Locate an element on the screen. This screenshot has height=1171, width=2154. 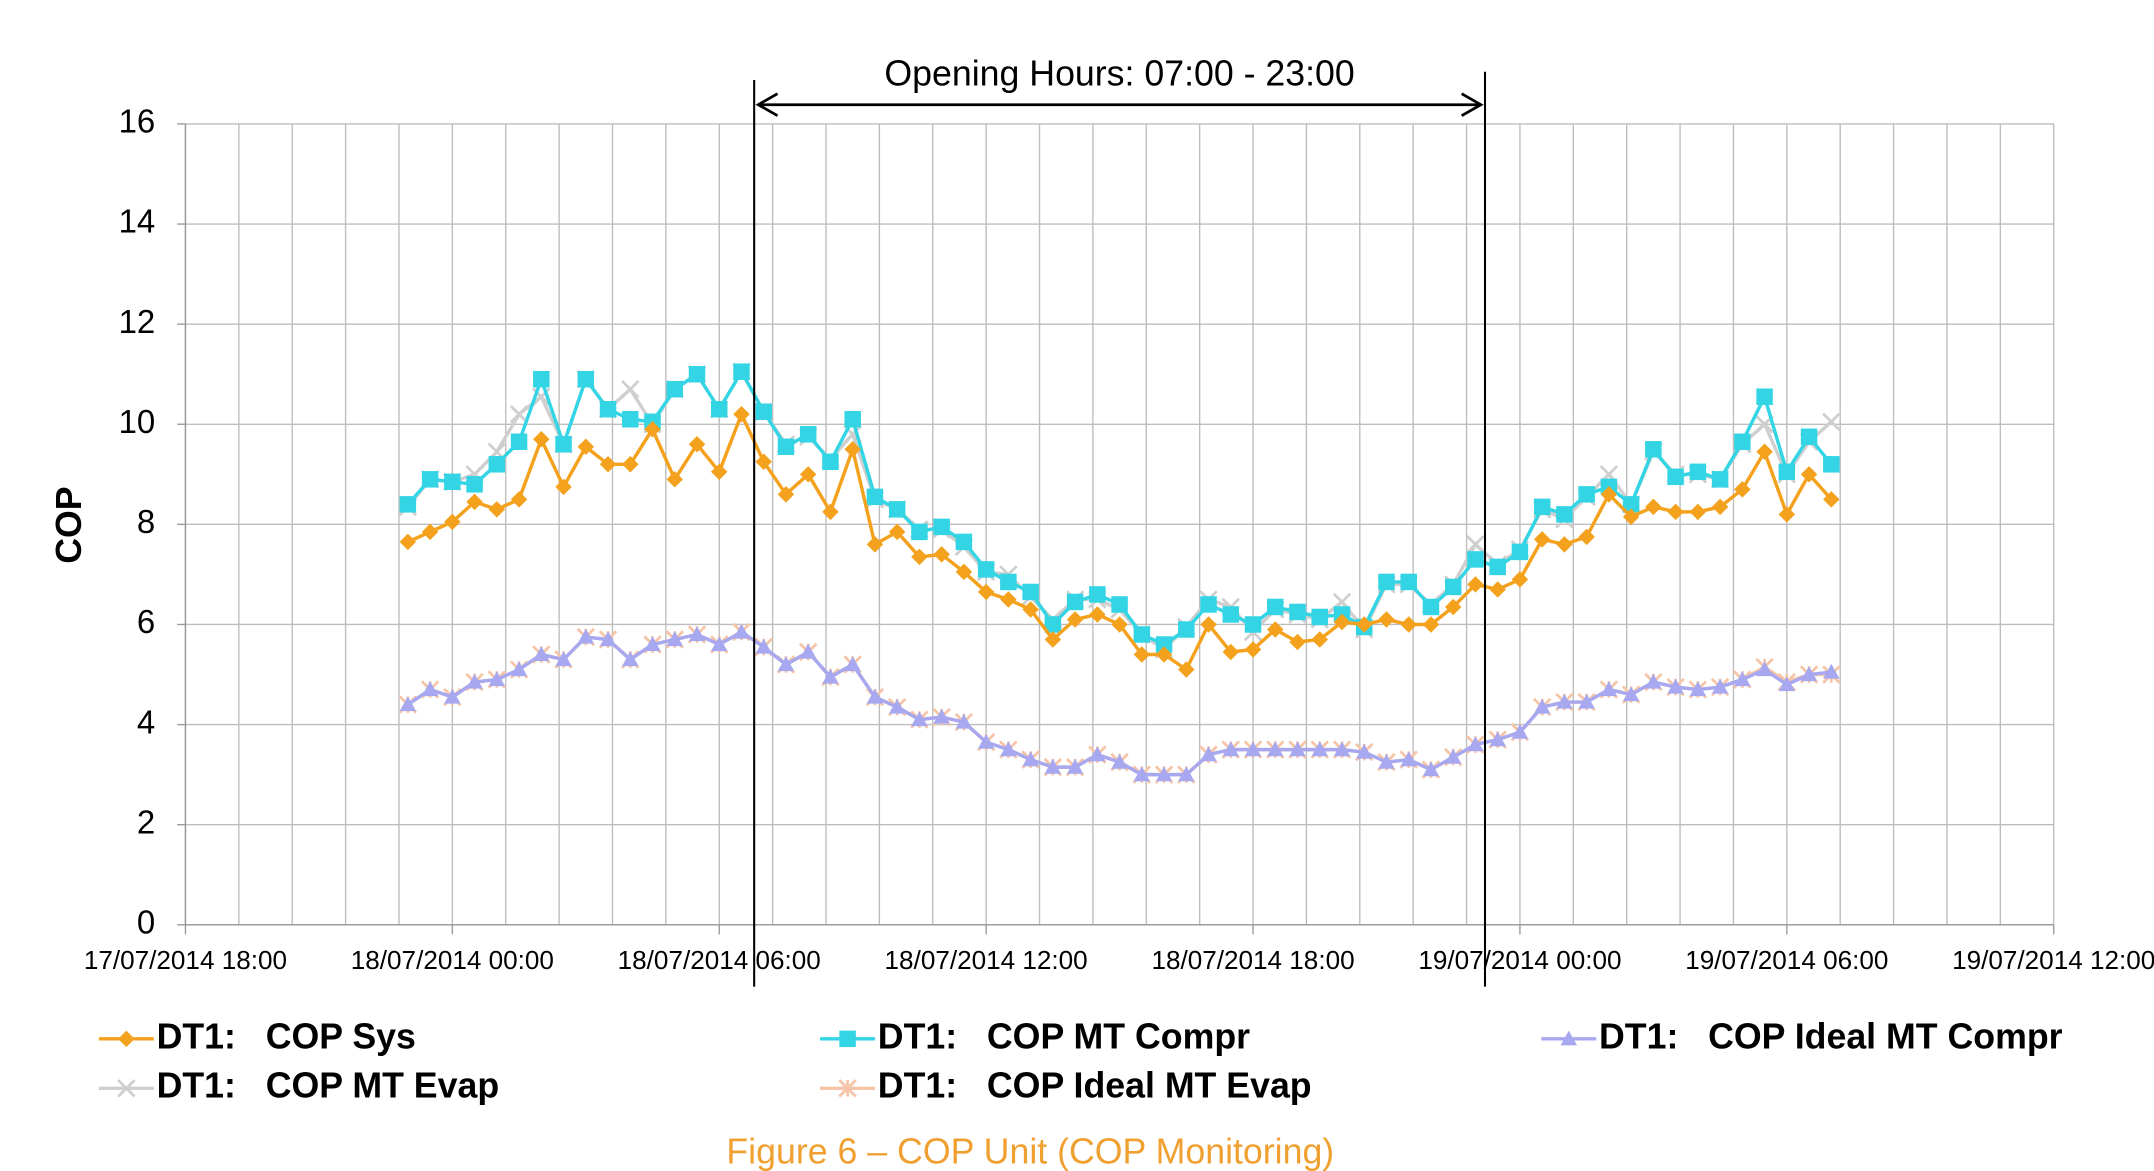
y-tick-label: 14 is located at coordinates (137, 221).